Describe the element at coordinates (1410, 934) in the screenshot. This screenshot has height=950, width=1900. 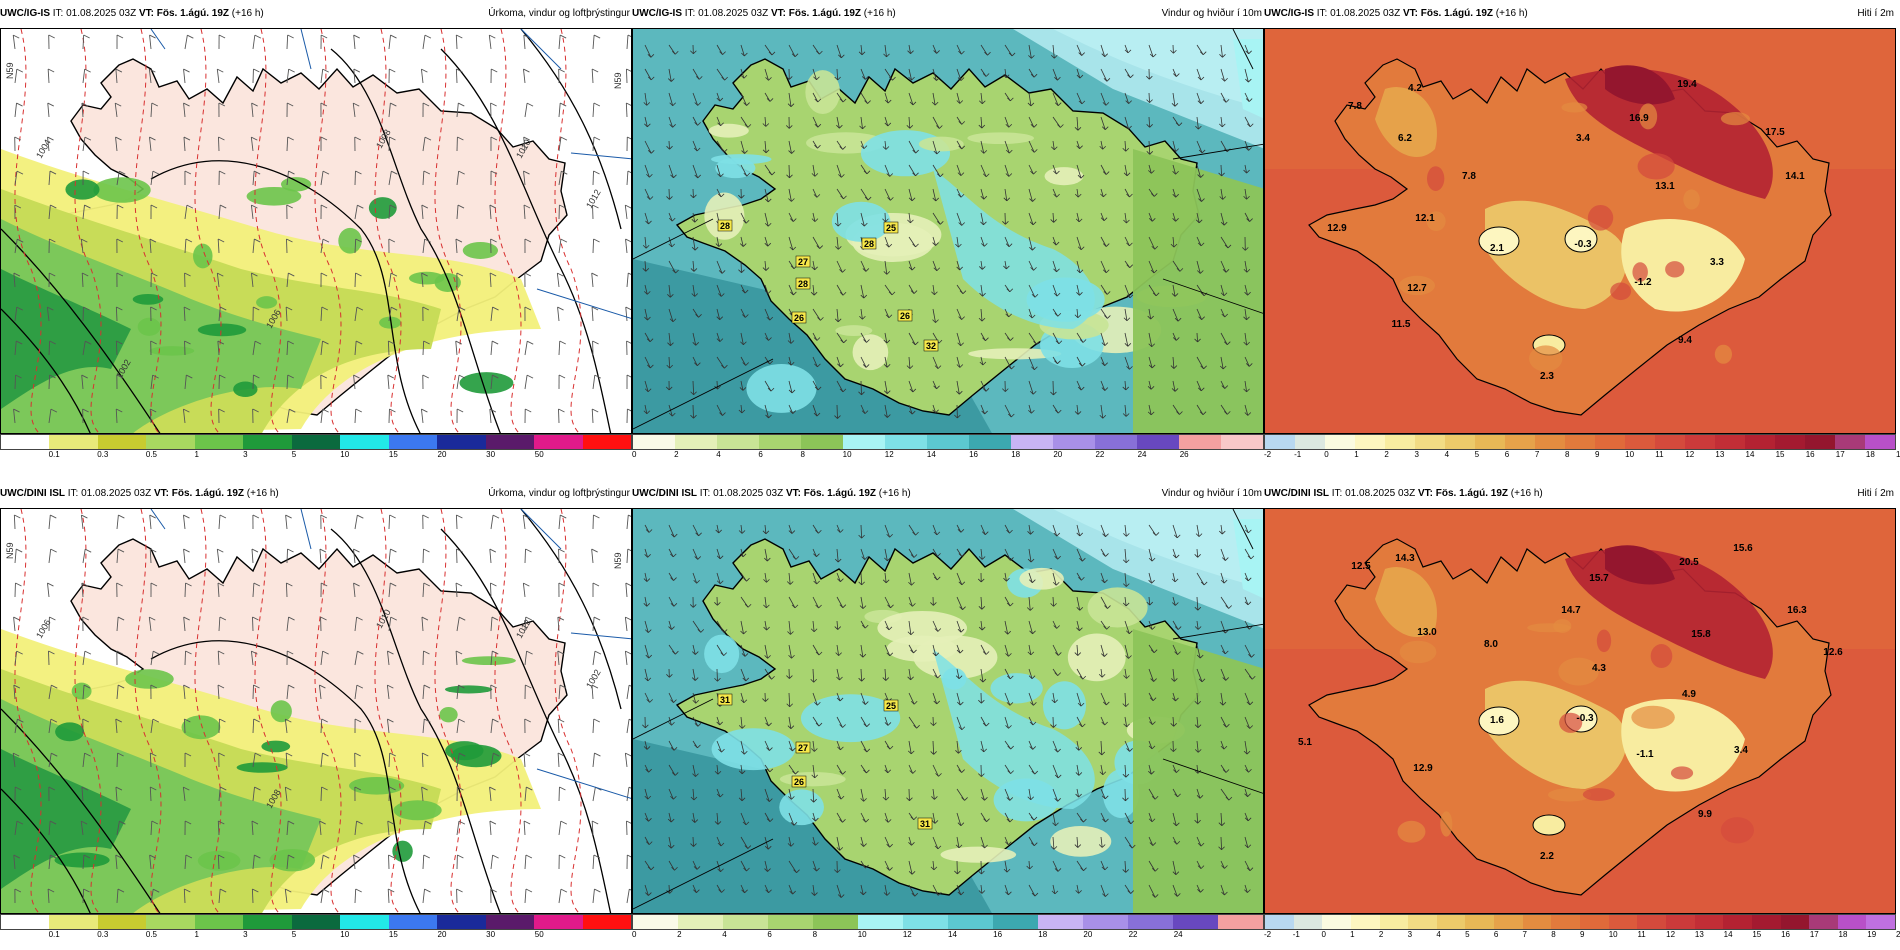
I see `legend-tick-label: 3` at that location.